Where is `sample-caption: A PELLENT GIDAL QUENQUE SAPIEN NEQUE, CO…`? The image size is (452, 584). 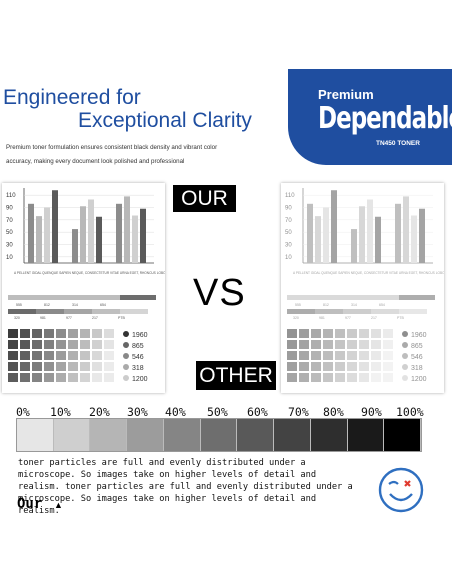 sample-caption: A PELLENT GIDAL QUENQUE SAPIEN NEQUE, CO… is located at coordinates (368, 273).